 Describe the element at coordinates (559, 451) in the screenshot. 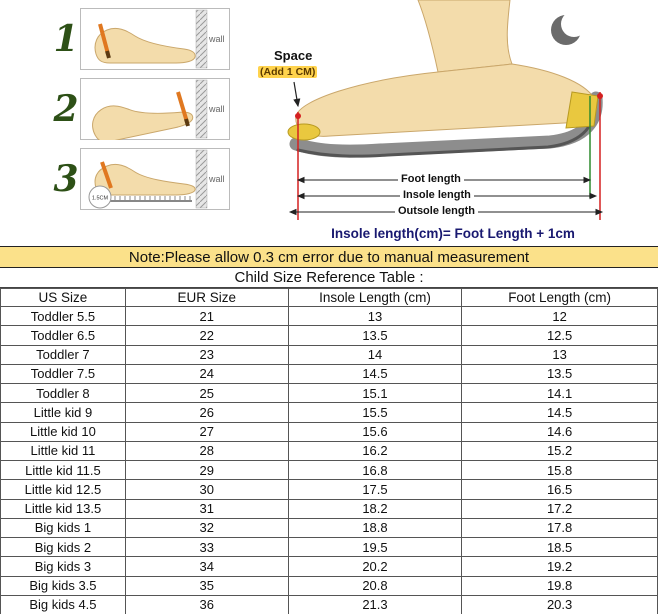

I see `table-cell: 15.2` at that location.